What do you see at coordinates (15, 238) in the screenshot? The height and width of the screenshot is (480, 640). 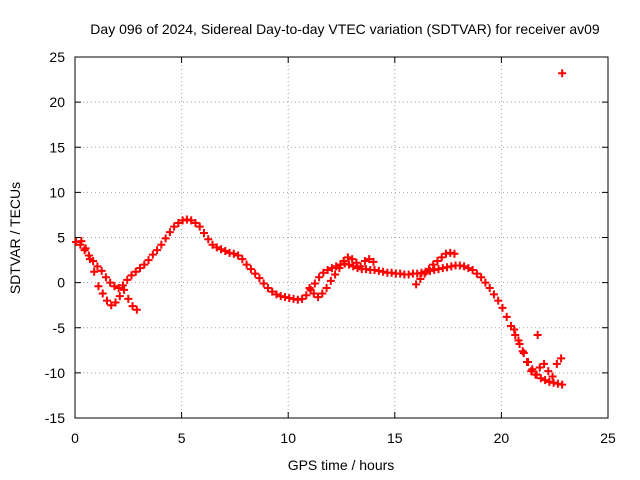 I see `y-axis-title: SDTVAR / TECUs` at bounding box center [15, 238].